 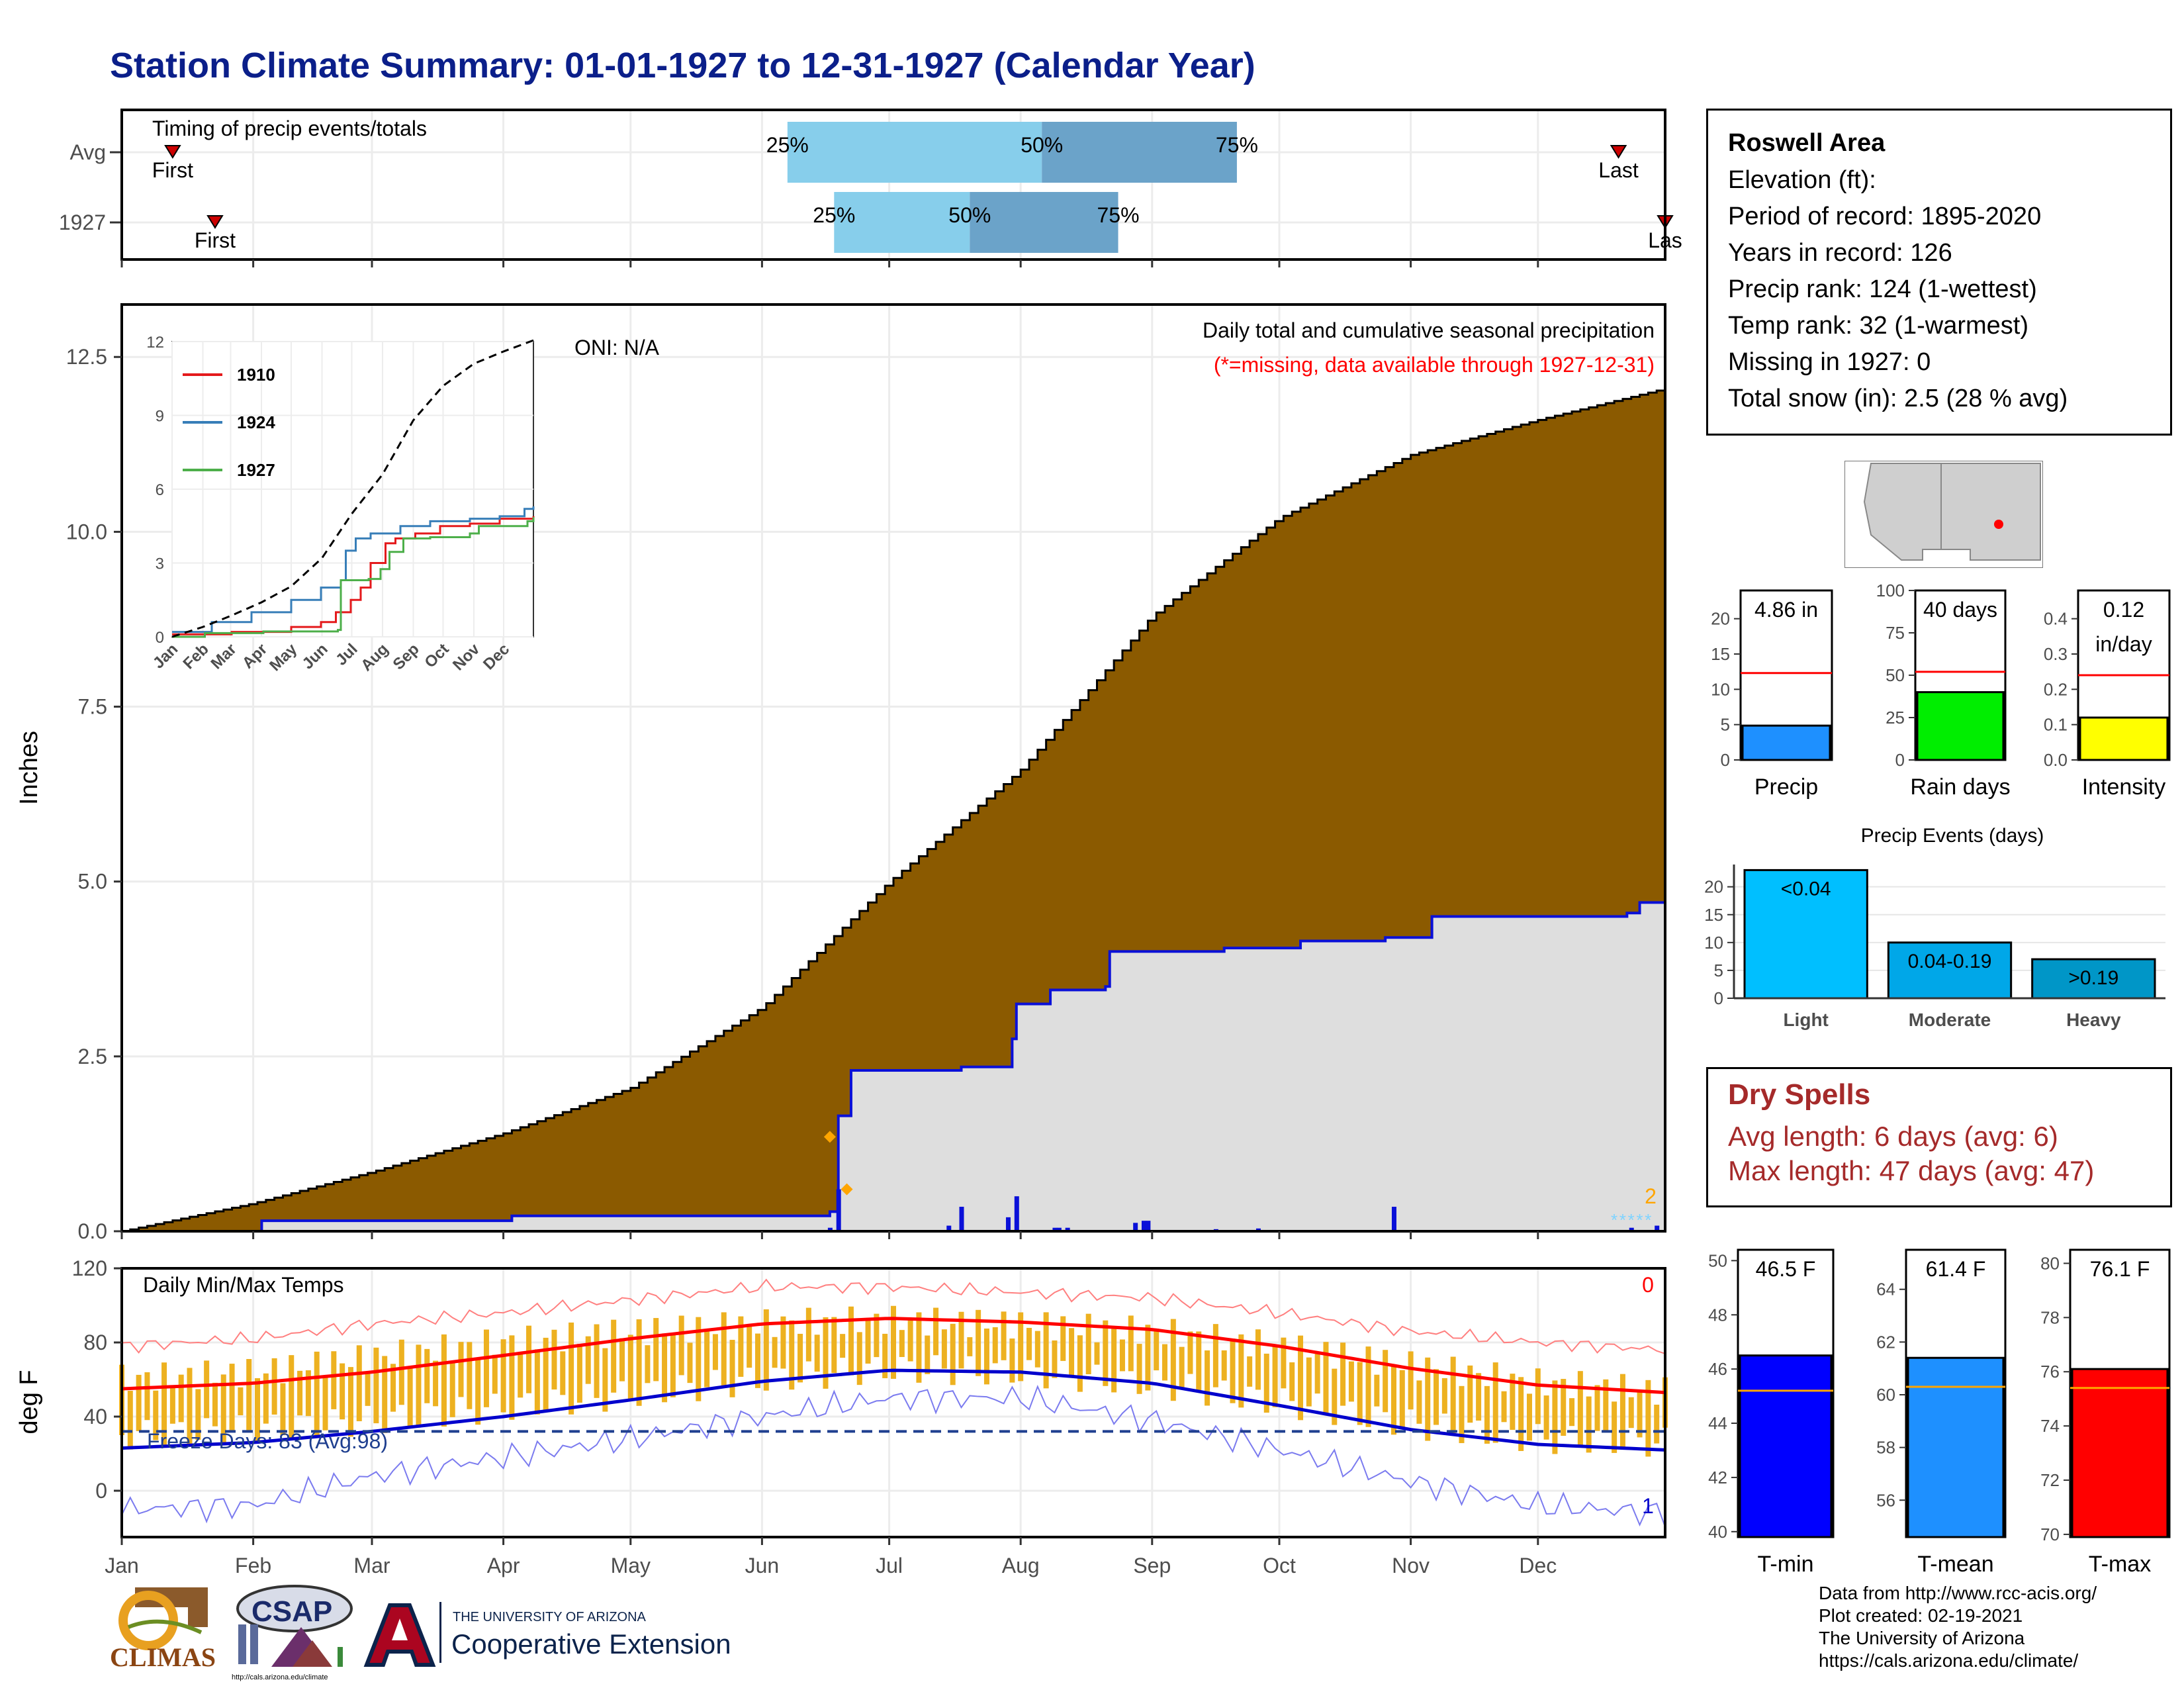 I want to click on y-tick-label: 120, so click(x=89, y=1268).